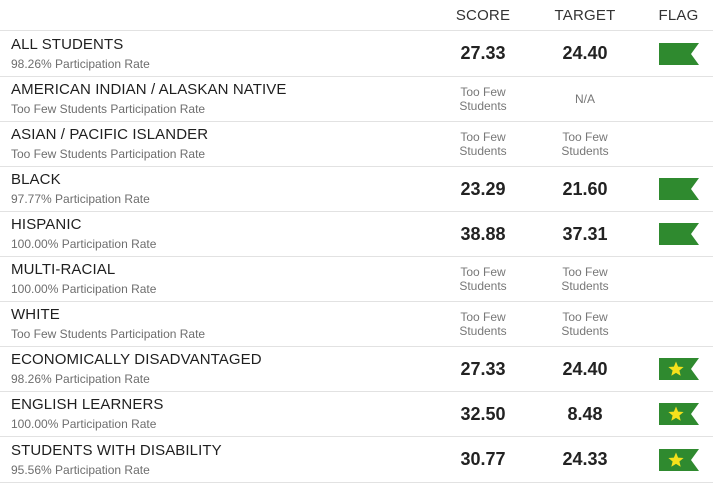 Image resolution: width=713 pixels, height=486 pixels. Describe the element at coordinates (46, 224) in the screenshot. I see `group-name: HISPANIC` at that location.